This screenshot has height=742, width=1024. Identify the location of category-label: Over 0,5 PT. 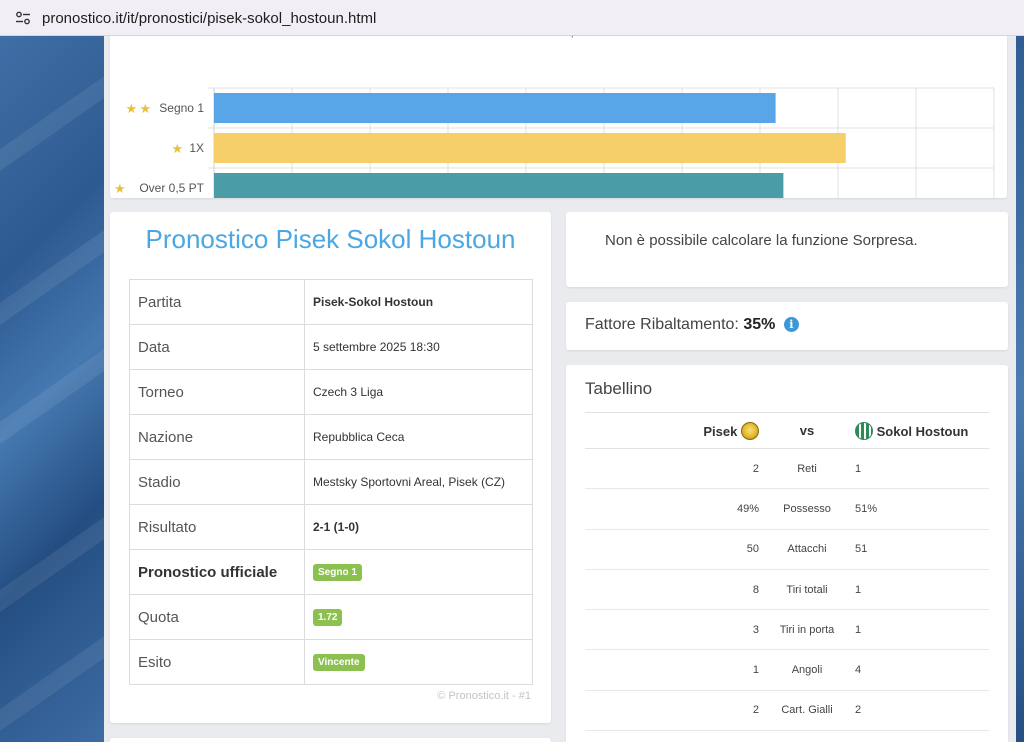
(171, 188).